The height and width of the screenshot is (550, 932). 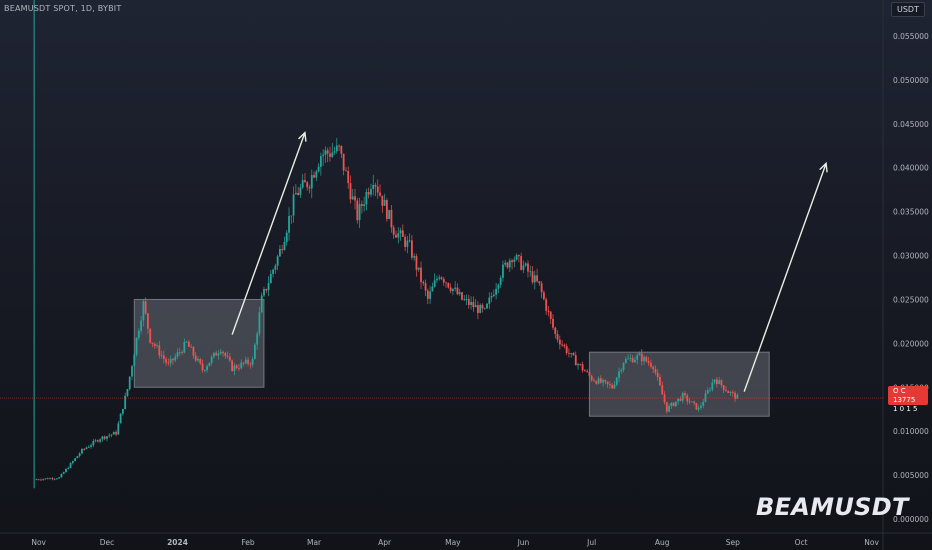 What do you see at coordinates (63, 8) in the screenshot?
I see `symbol-title: BEAMUSDT SPOT, 1D, BYBIT` at bounding box center [63, 8].